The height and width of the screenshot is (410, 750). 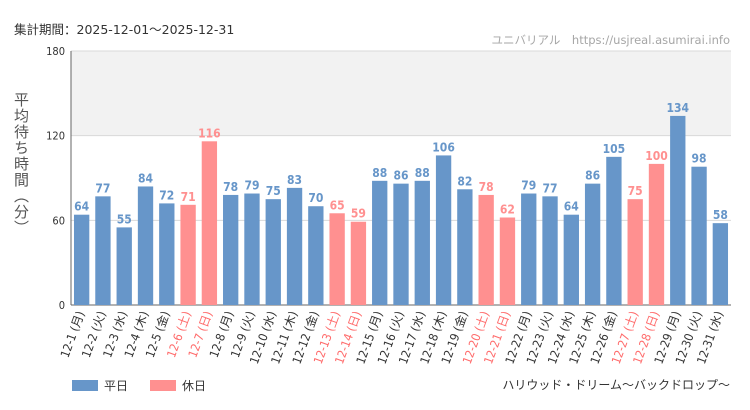 I want to click on value-label-2: 77, so click(x=102, y=188).